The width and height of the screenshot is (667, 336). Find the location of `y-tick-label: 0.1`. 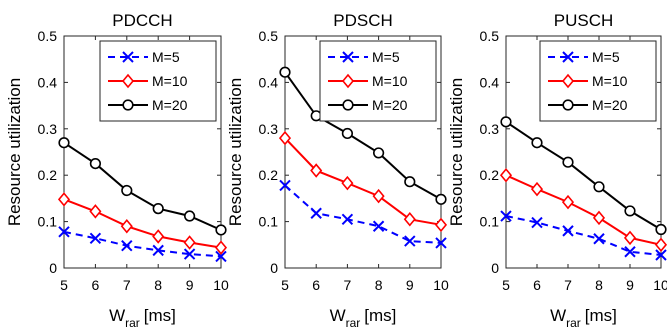

y-tick-label: 0.1 is located at coordinates (490, 222).